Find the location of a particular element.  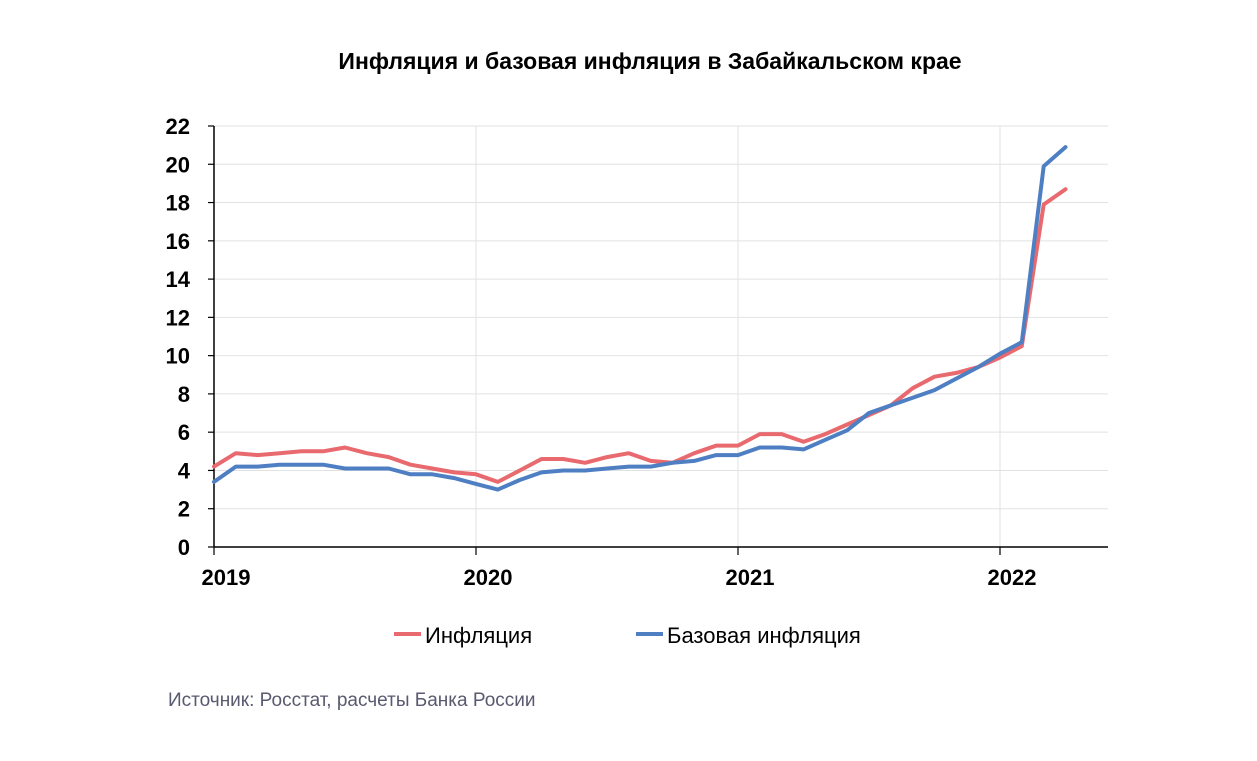

y-tick-label: 6 is located at coordinates (184, 432).